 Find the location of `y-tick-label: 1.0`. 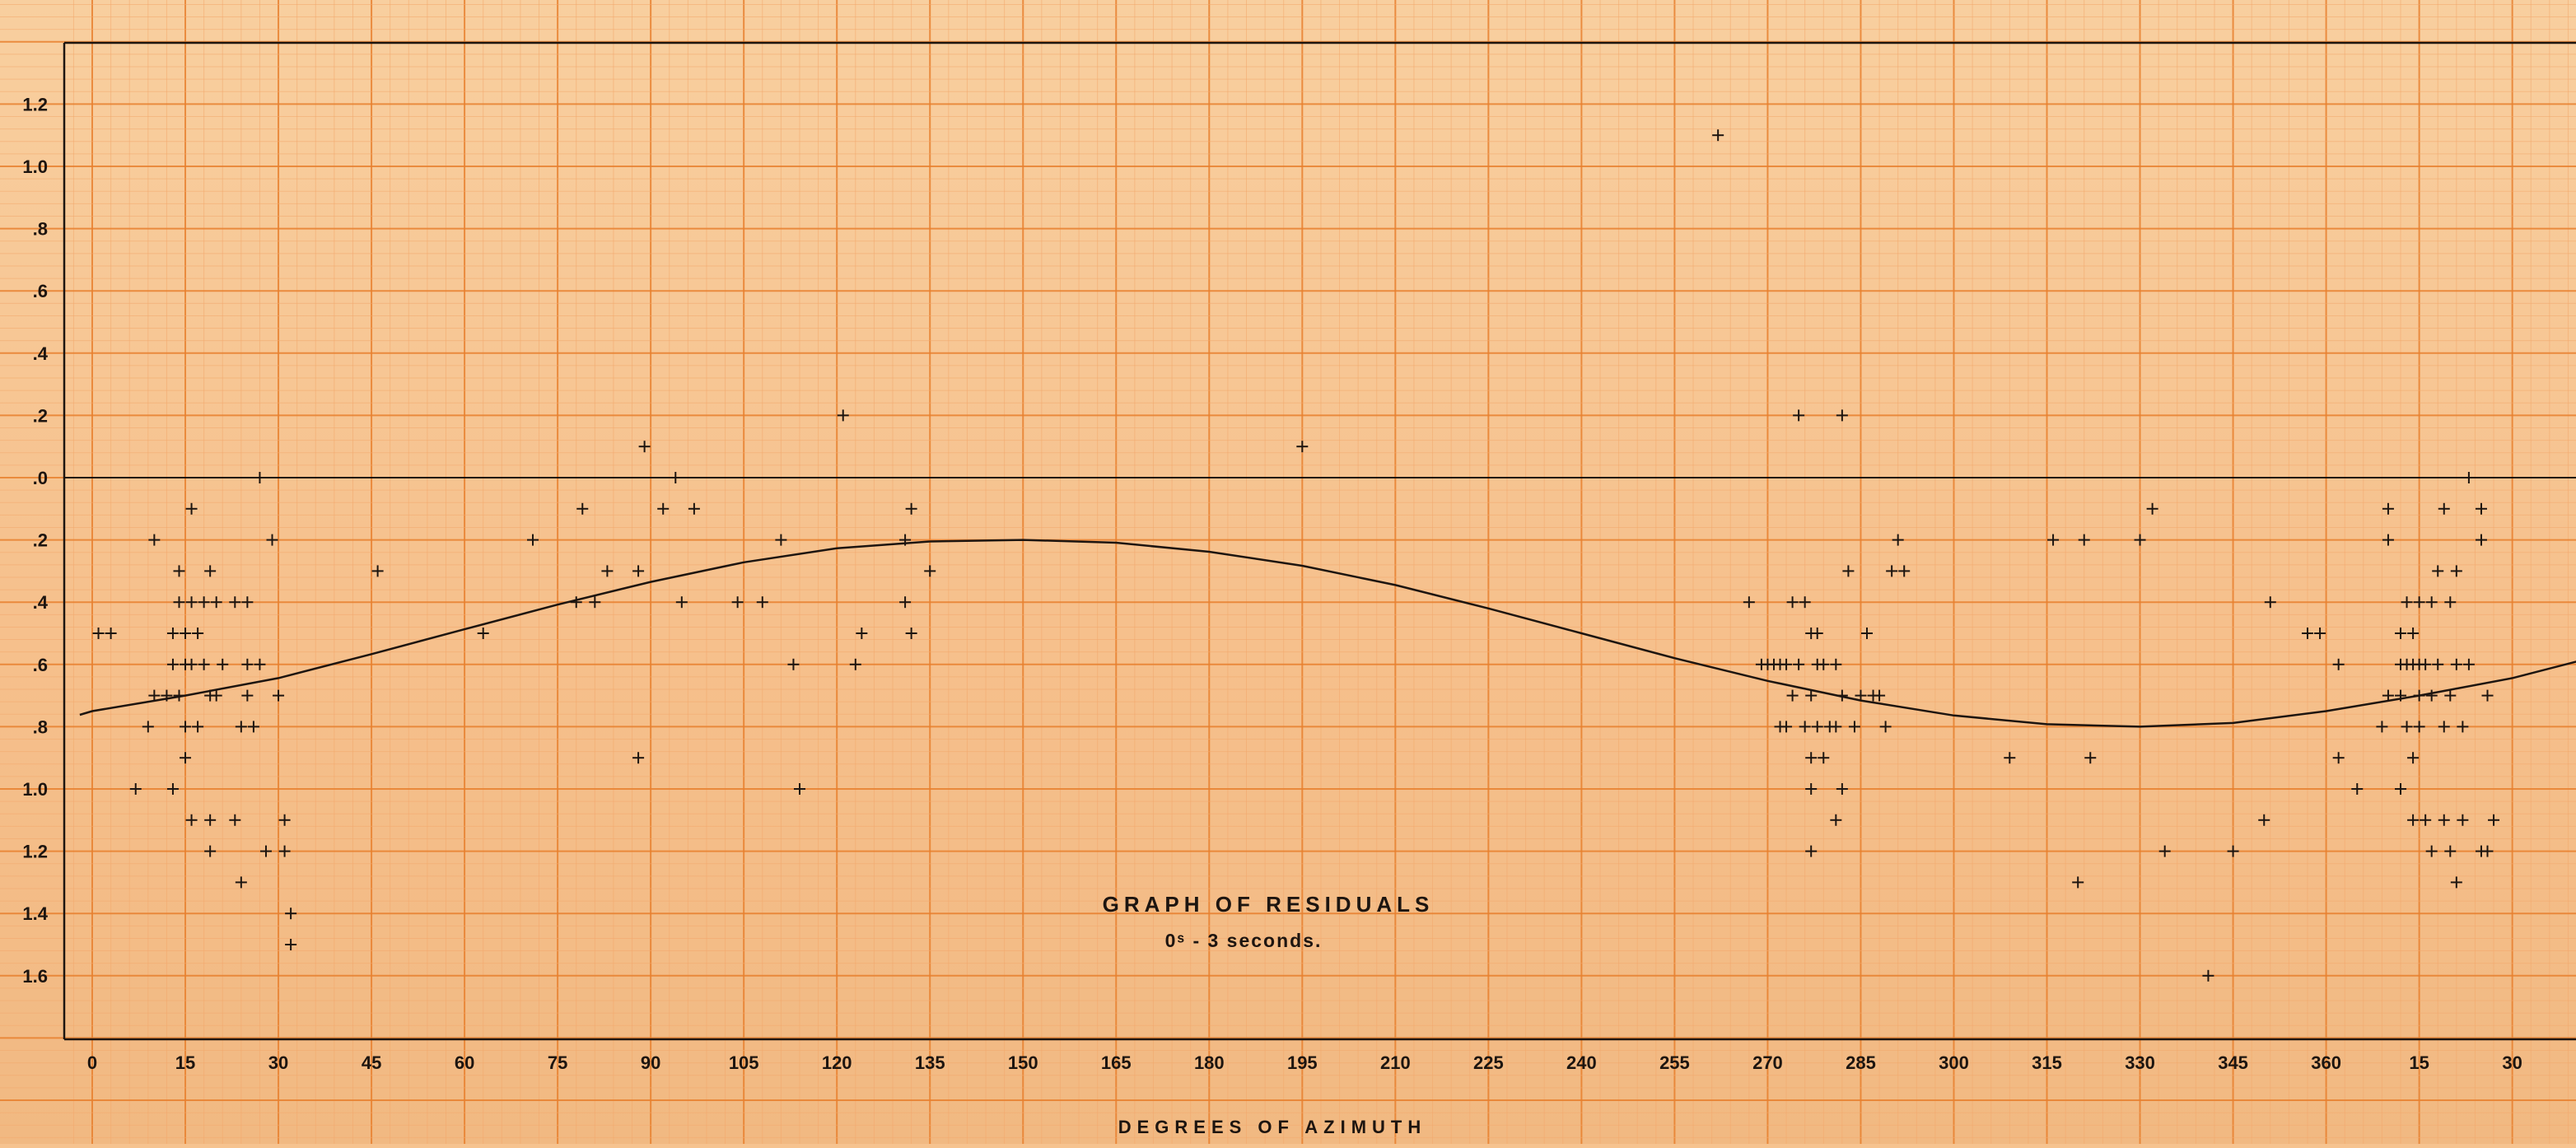

y-tick-label: 1.0 is located at coordinates (35, 166).